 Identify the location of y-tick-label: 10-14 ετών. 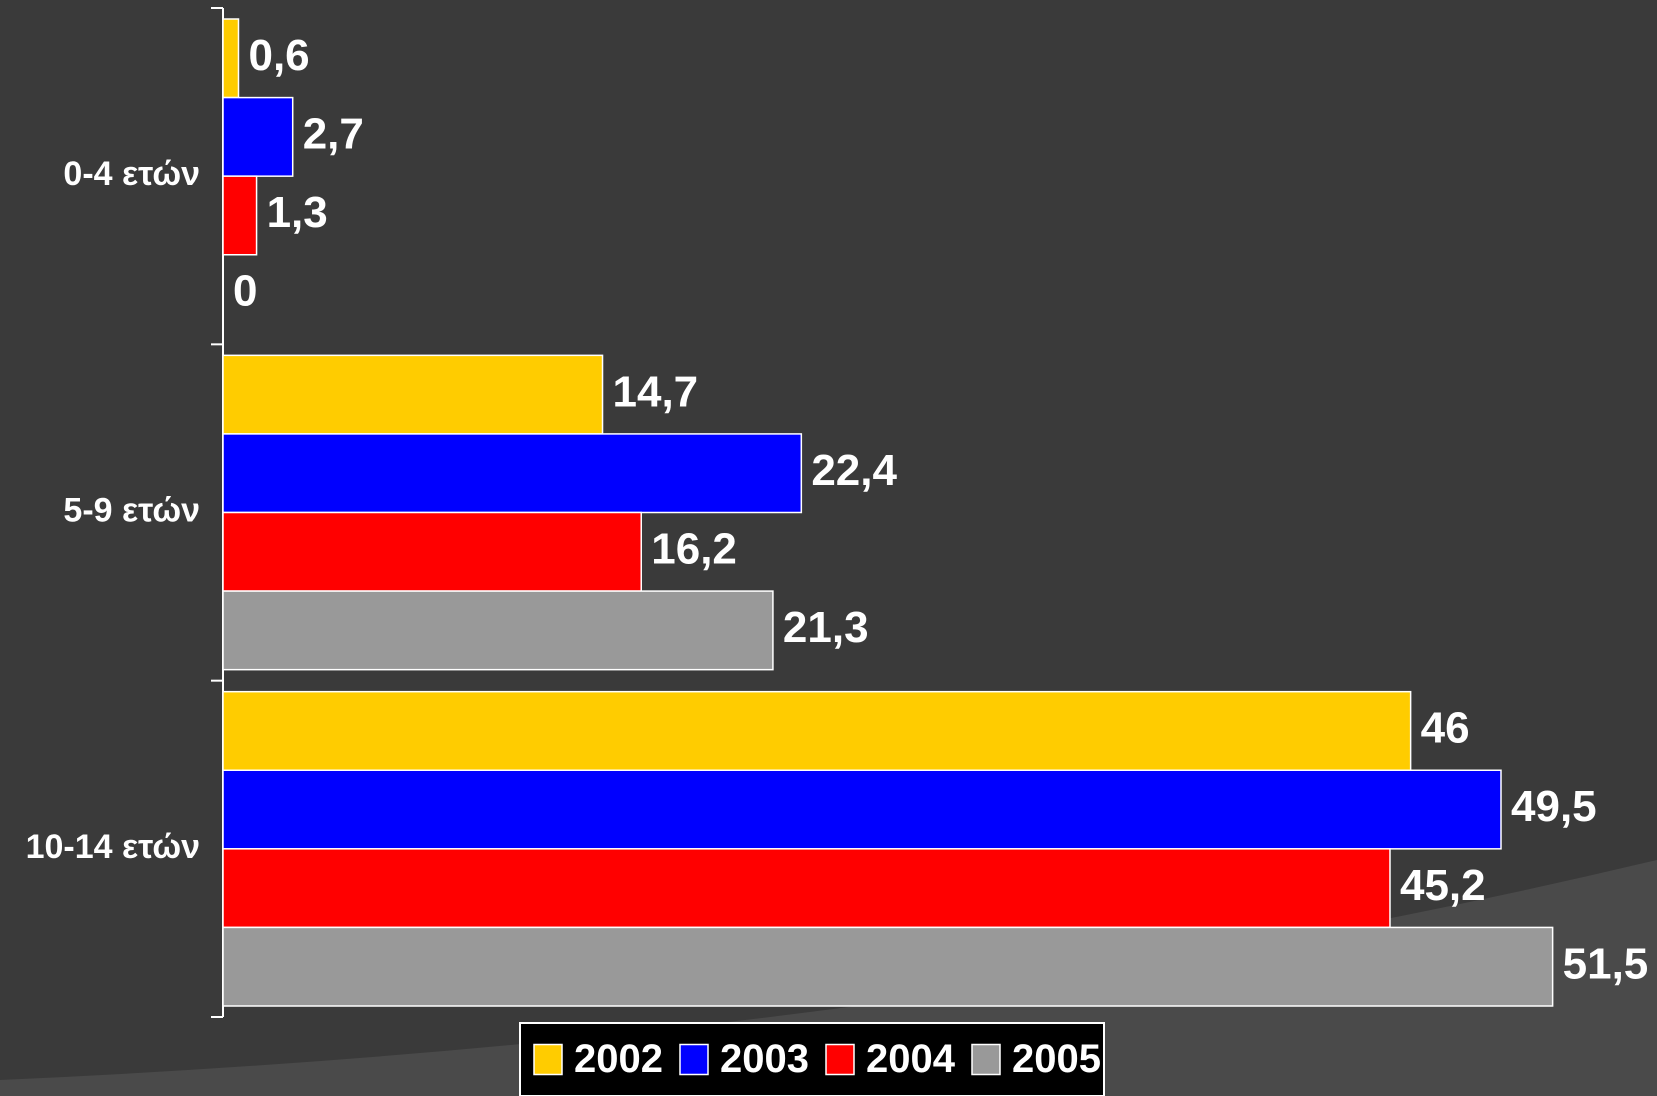
(113, 847).